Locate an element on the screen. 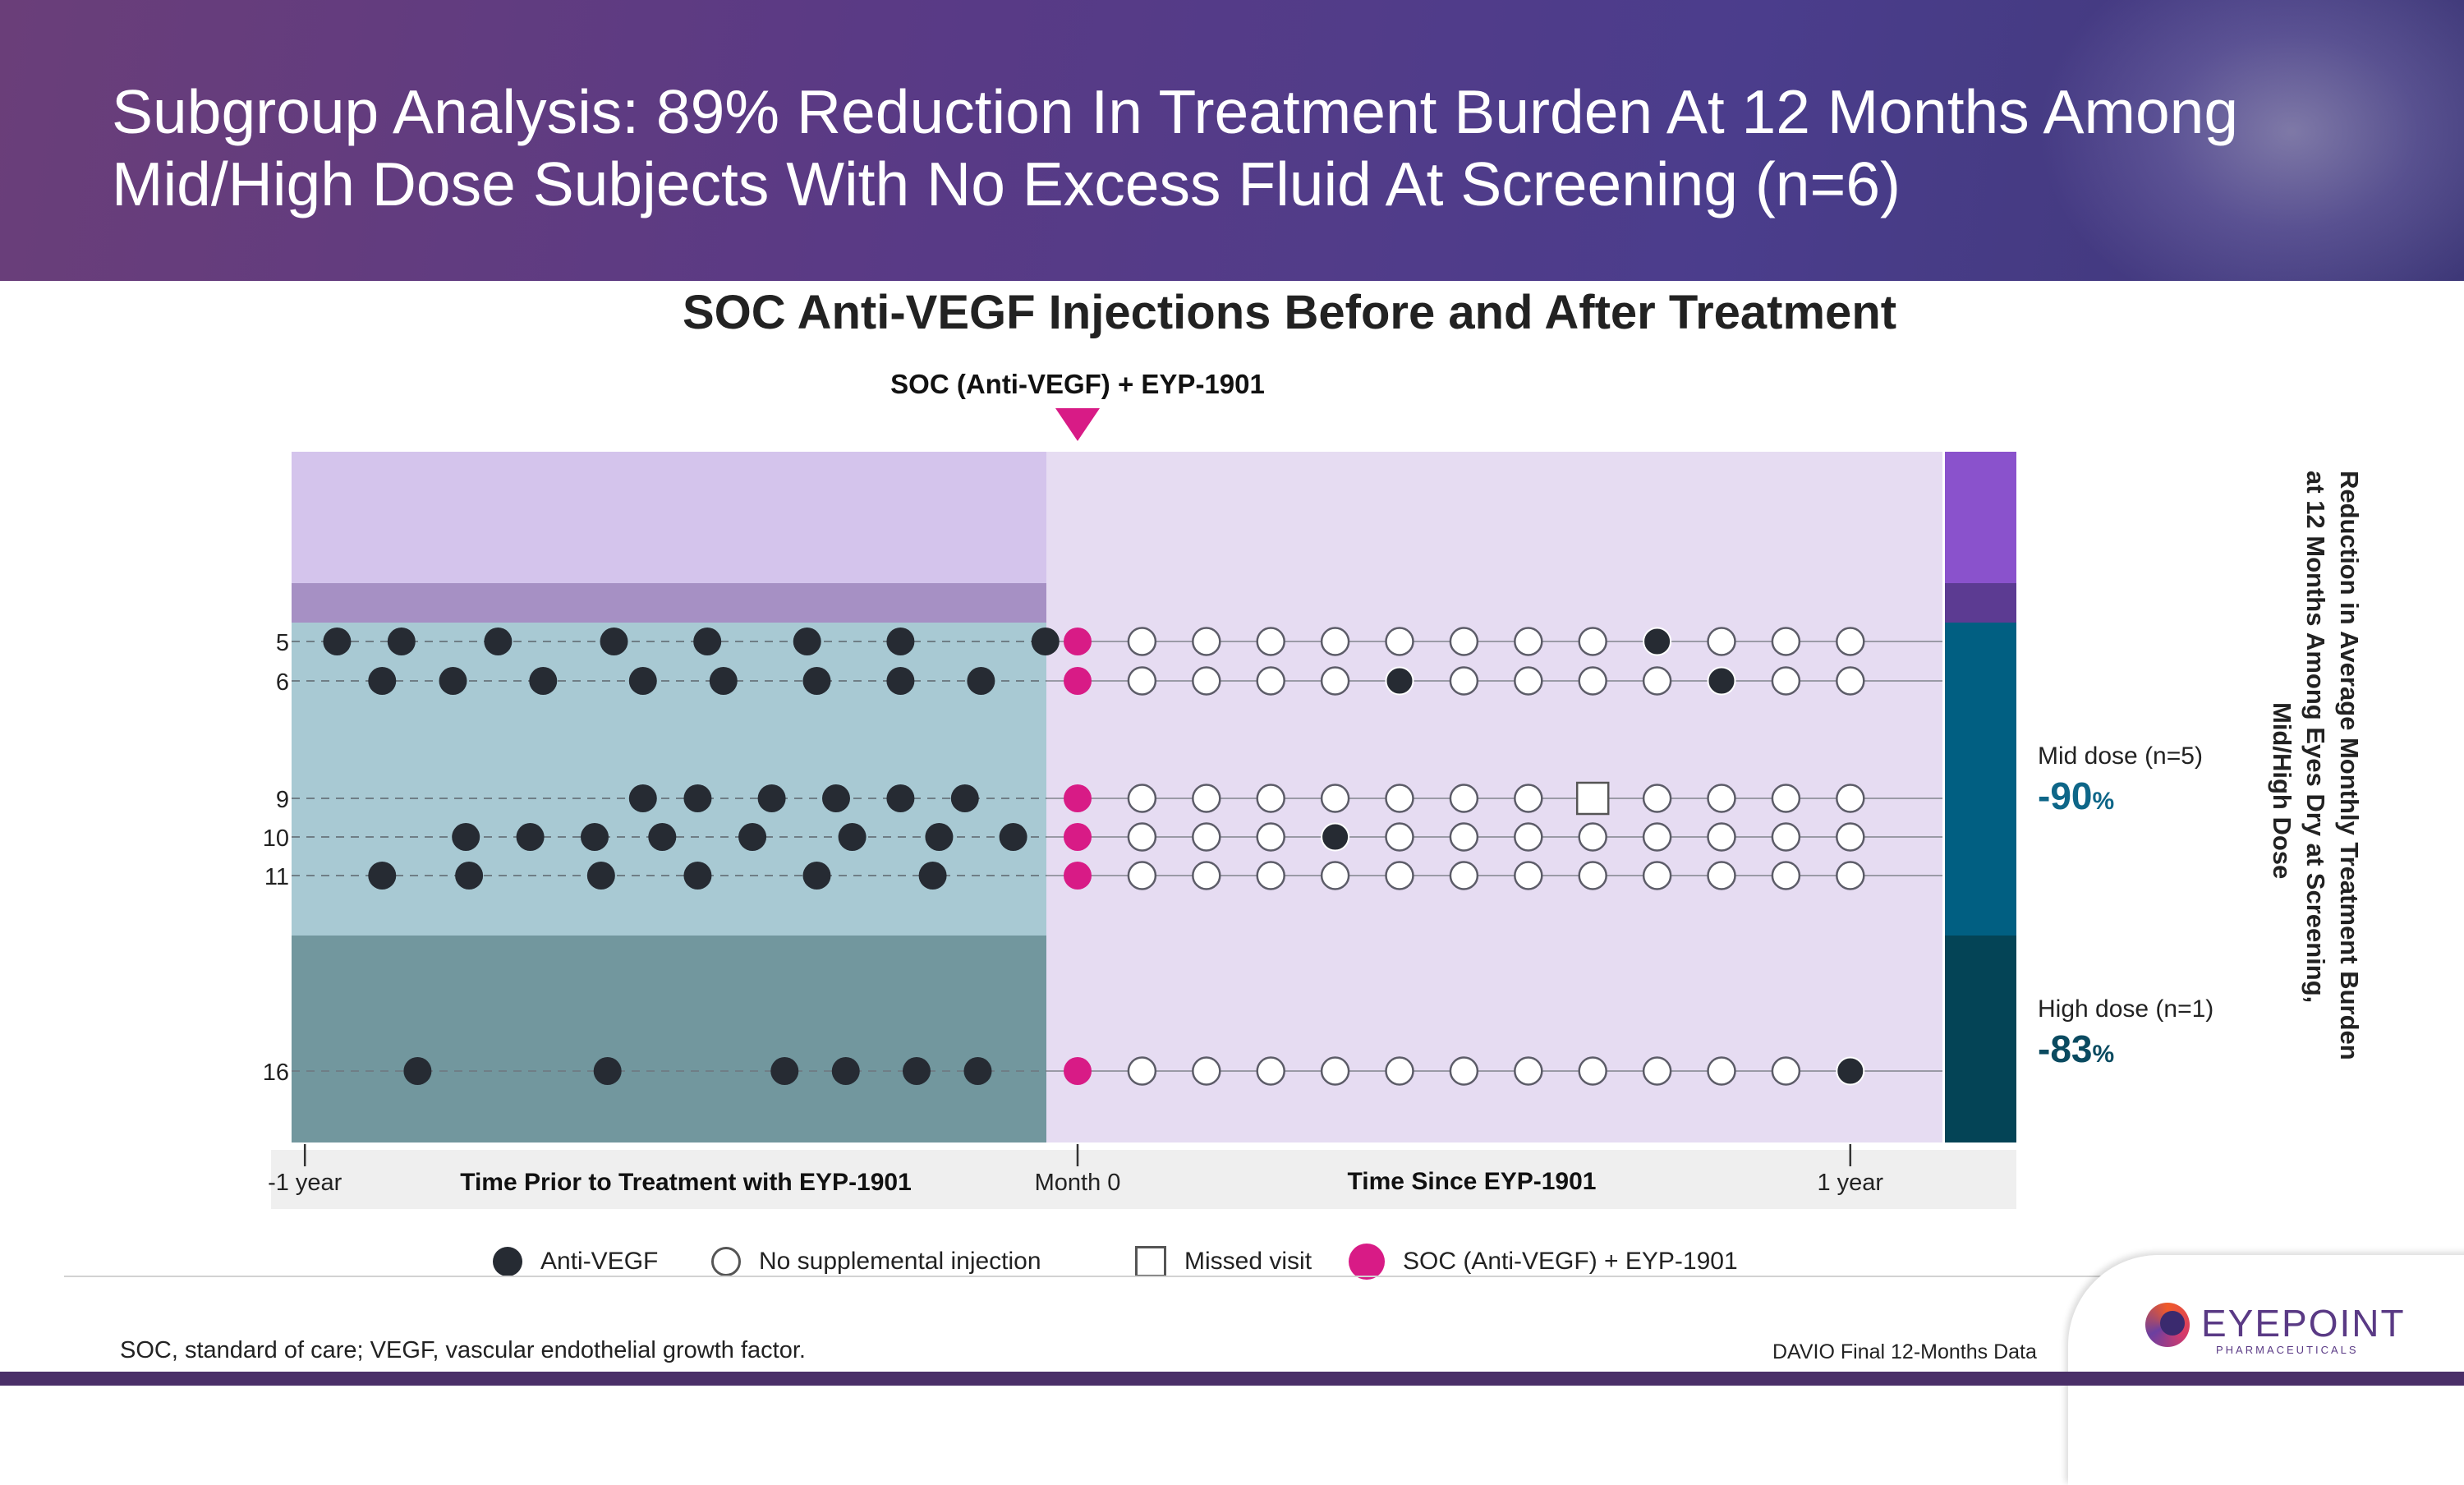 This screenshot has height=1485, width=2464. pre-purple-strip is located at coordinates (669, 603).